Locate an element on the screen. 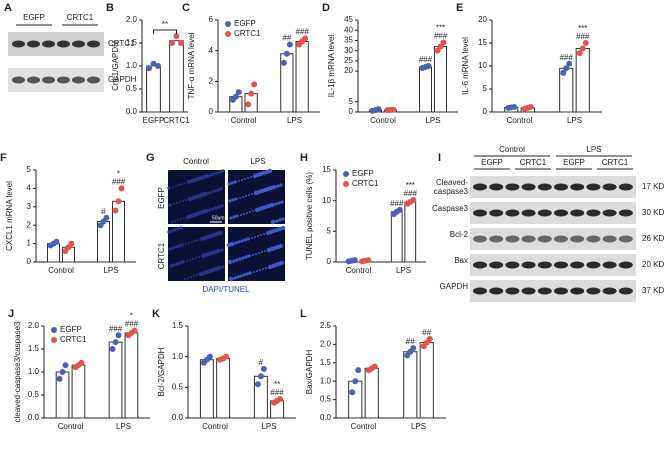 This screenshot has height=454, width=669. x-tick-label: EGFP is located at coordinates (154, 120).